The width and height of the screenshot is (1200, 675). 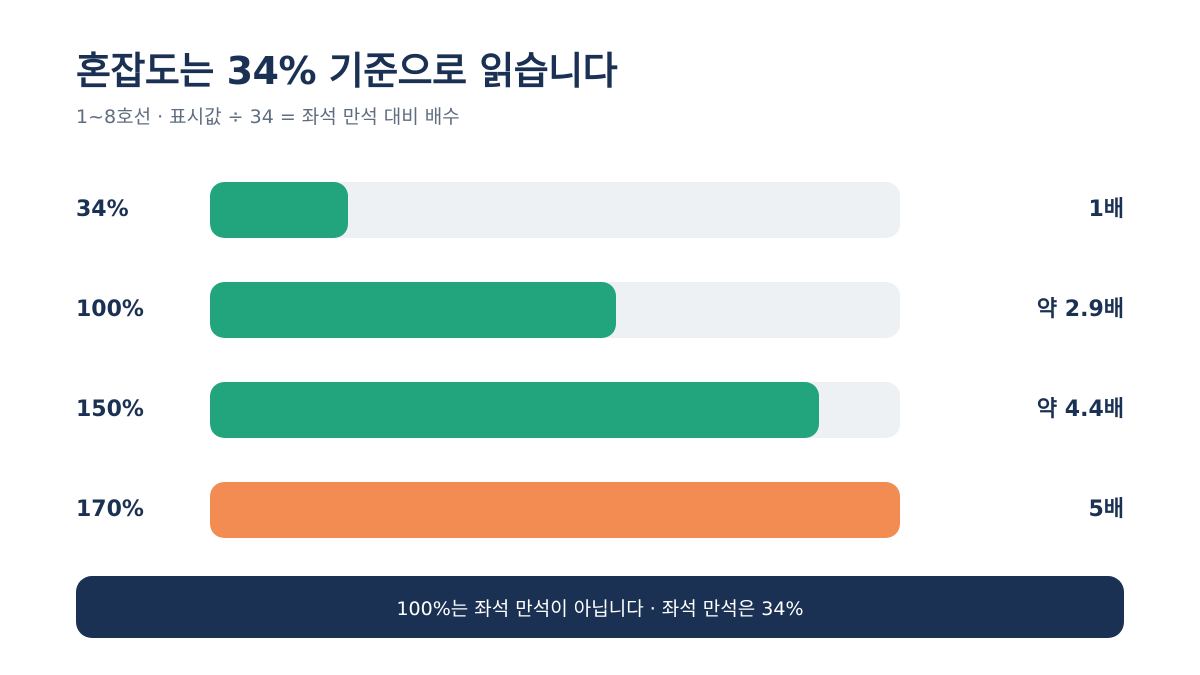 I want to click on multiplier-label: 약 2.9배, so click(x=1080, y=309).